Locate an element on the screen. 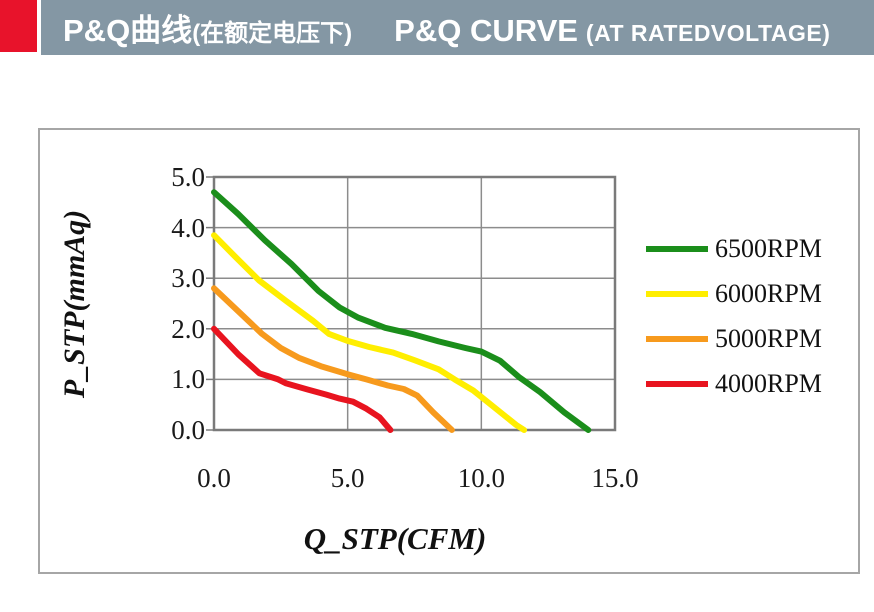  legend-item-4000rpm: 4000RPM is located at coordinates (734, 384).